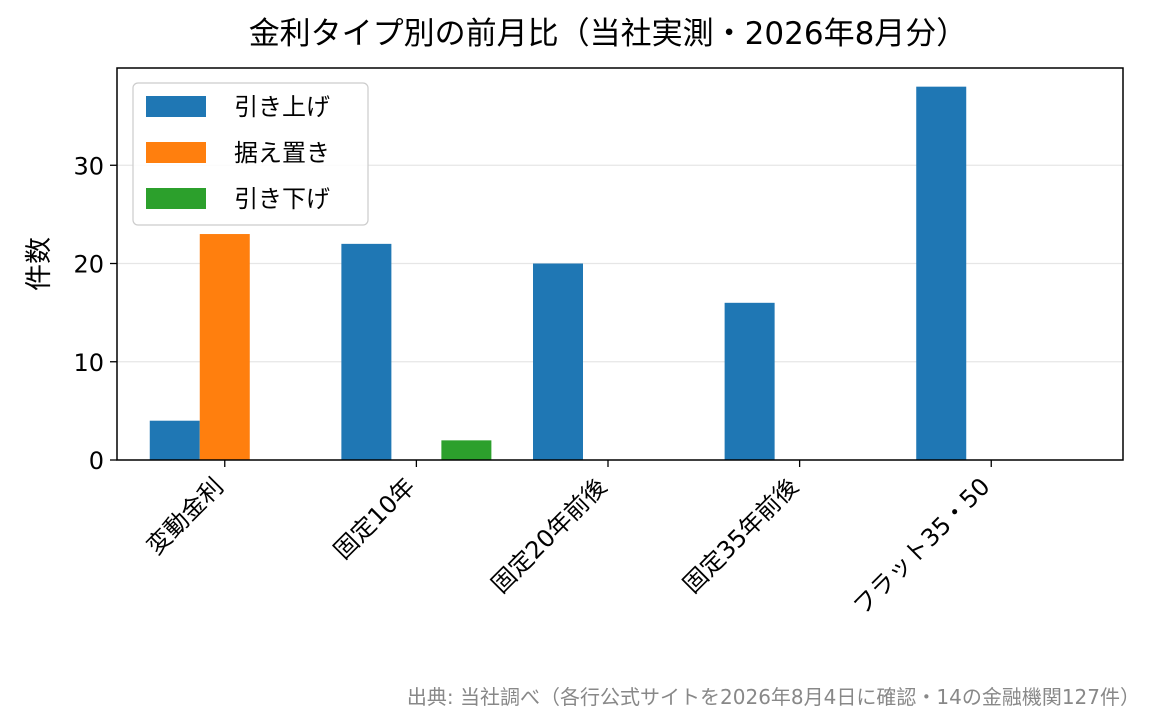 This screenshot has width=1165, height=725. Describe the element at coordinates (741, 535) in the screenshot. I see `x-tick-label: 固定35年前後` at that location.